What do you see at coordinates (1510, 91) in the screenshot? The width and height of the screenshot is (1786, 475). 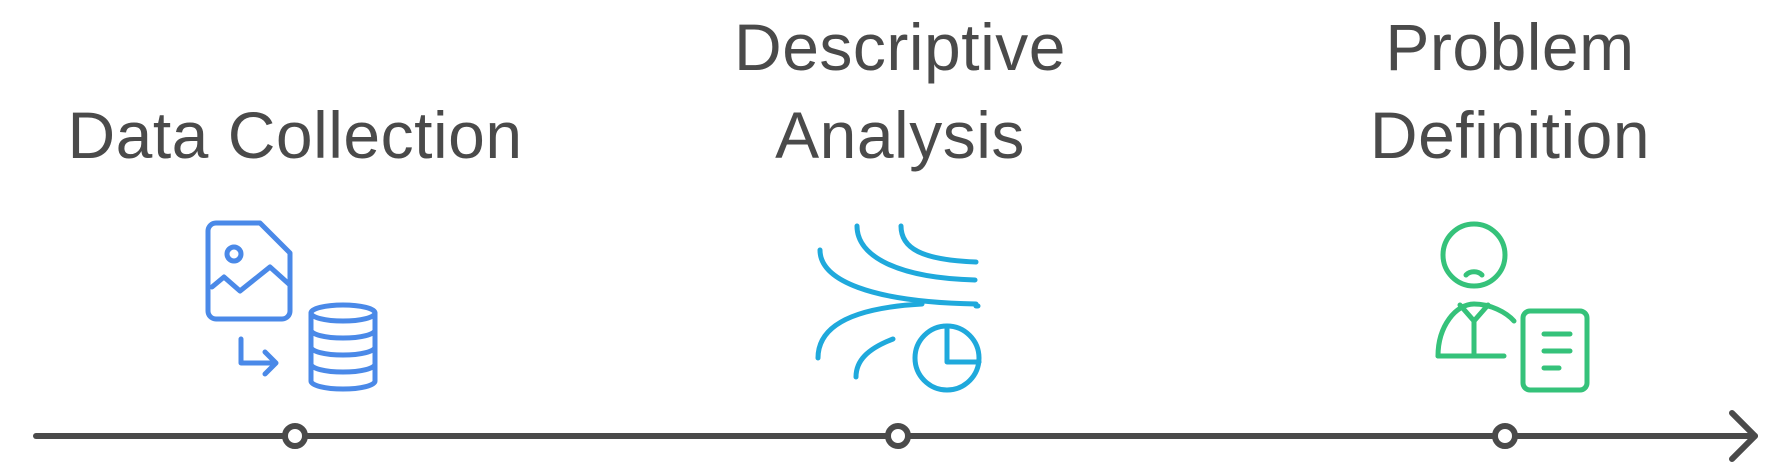 I see `step-label-problem-definition: Problem Definition` at bounding box center [1510, 91].